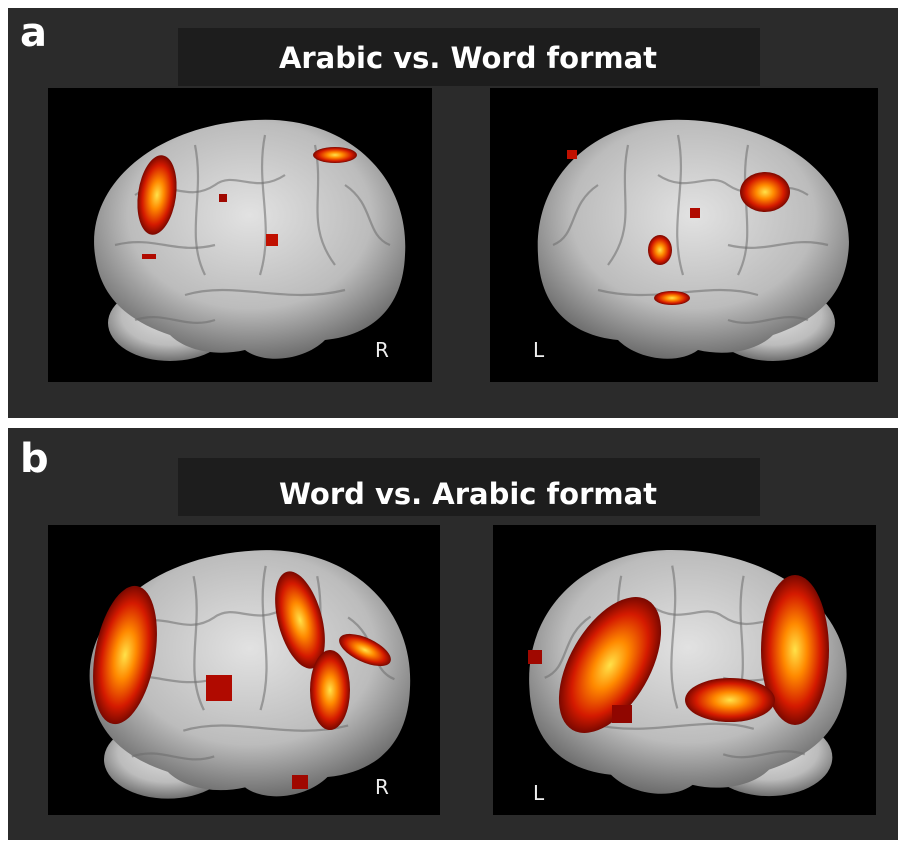 The width and height of the screenshot is (906, 848). What do you see at coordinates (33, 33) in the screenshot?
I see `panel-letter: a` at bounding box center [33, 33].